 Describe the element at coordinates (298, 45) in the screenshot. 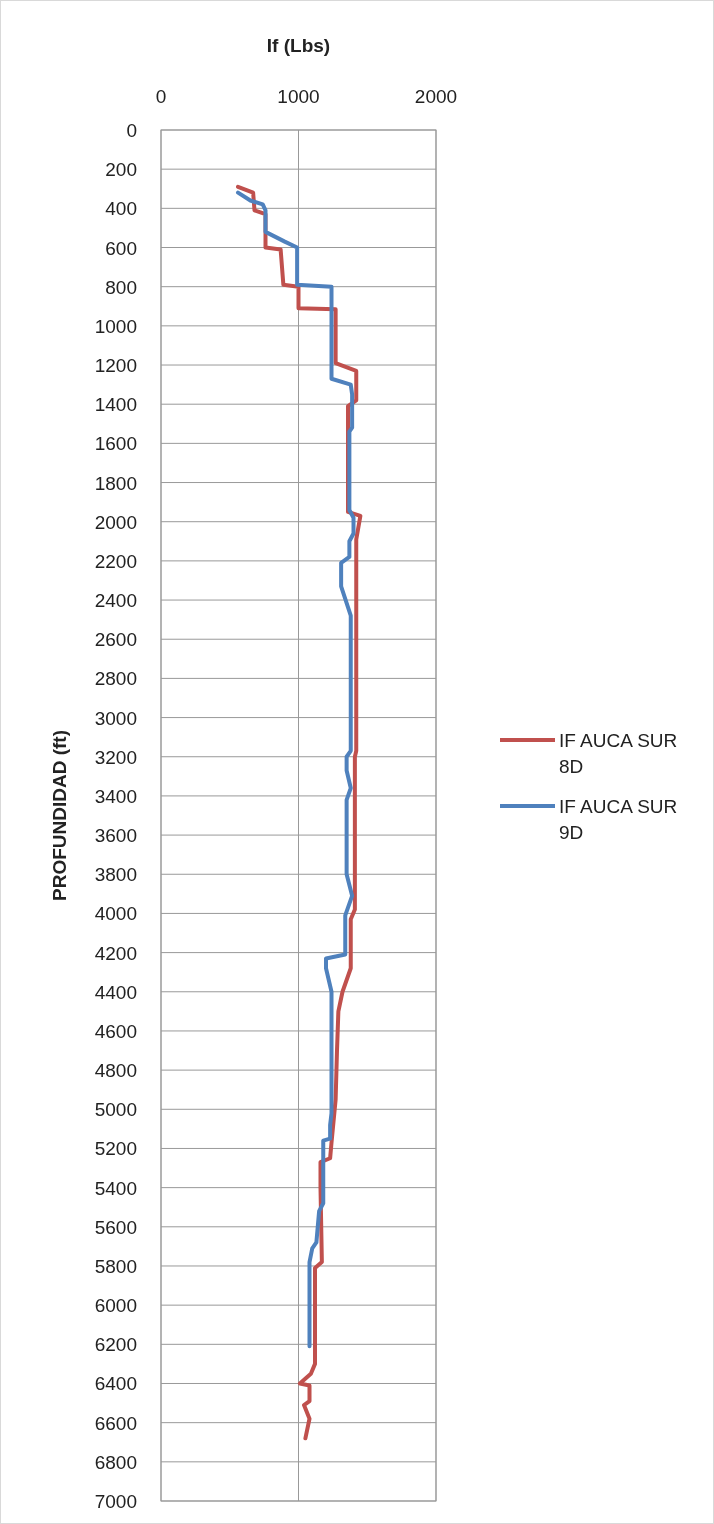

I see `x-axis-title: If (Lbs)` at that location.